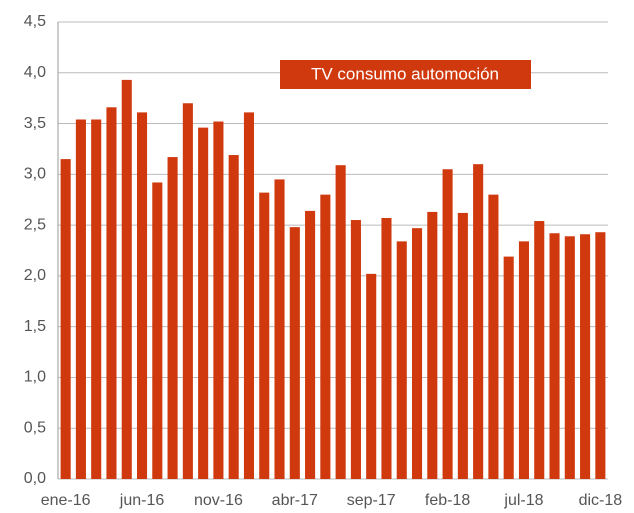 The image size is (634, 513). What do you see at coordinates (295, 500) in the screenshot?
I see `x-tick-label: abr-17` at bounding box center [295, 500].